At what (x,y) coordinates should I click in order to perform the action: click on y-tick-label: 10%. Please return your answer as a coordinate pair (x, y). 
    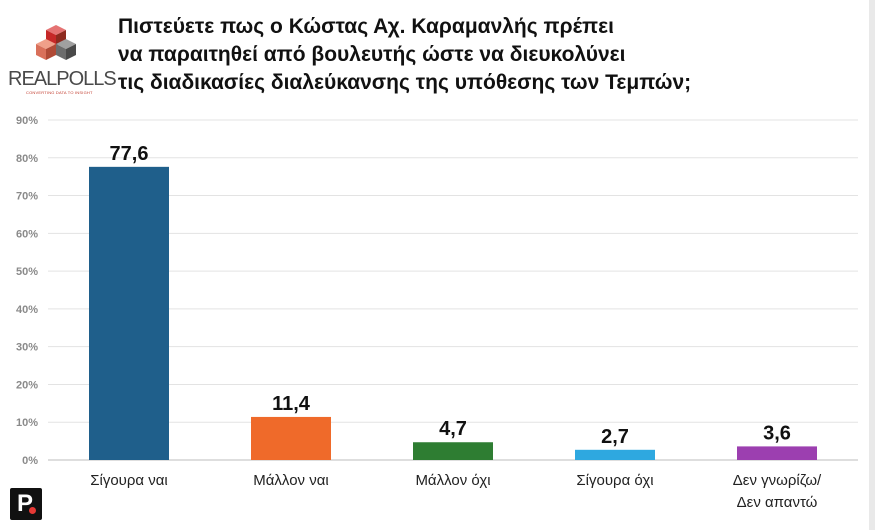
    Looking at the image, I should click on (27, 423).